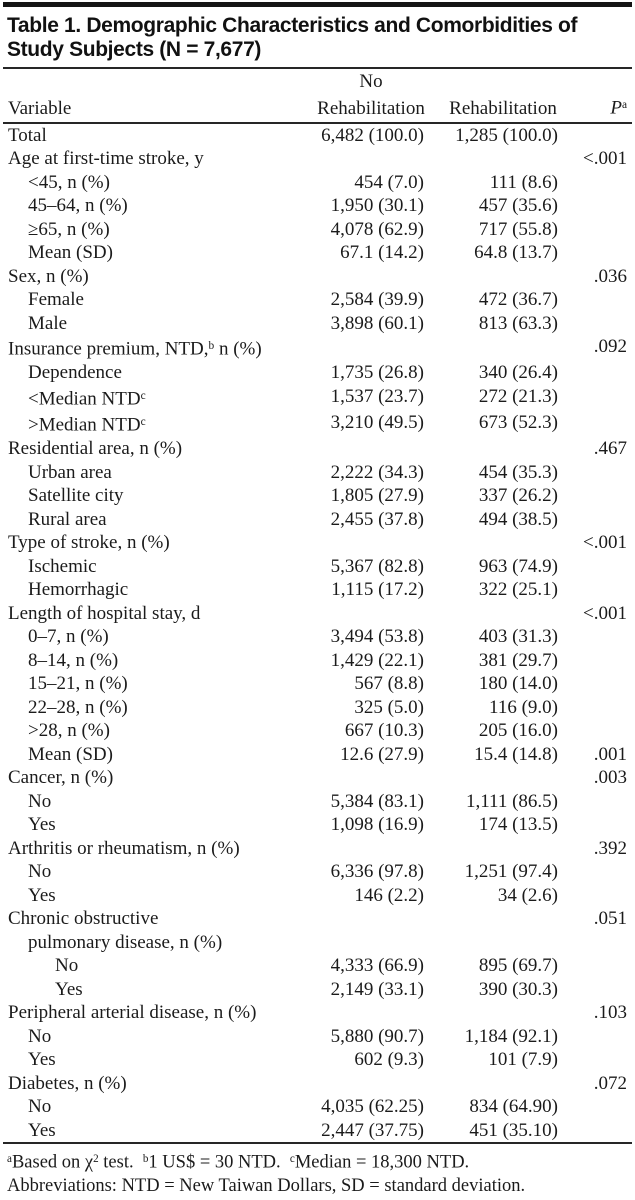 Image resolution: width=635 pixels, height=1200 pixels. Describe the element at coordinates (87, 399) in the screenshot. I see `row-label: <Median NTDc` at that location.